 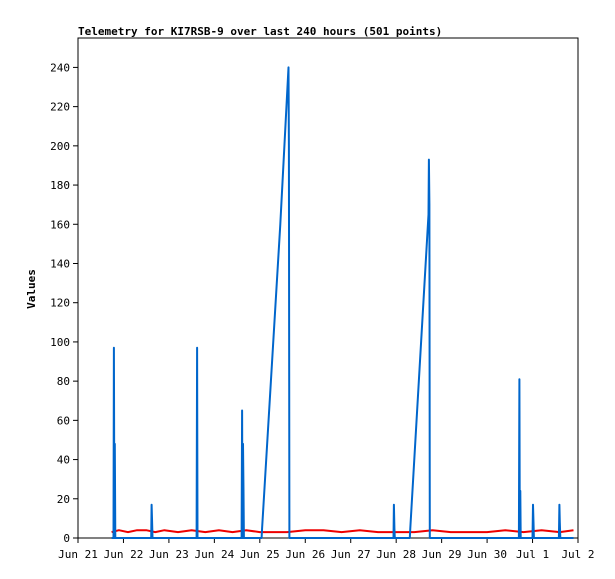 What do you see at coordinates (63, 499) in the screenshot?
I see `y-tick-label: 20` at bounding box center [63, 499].